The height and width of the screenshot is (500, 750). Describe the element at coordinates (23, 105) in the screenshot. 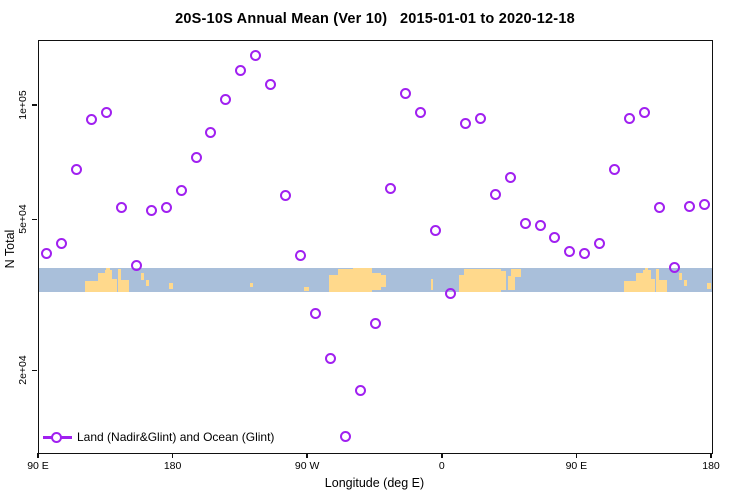

I see `y-tick-label: 1e+05` at that location.